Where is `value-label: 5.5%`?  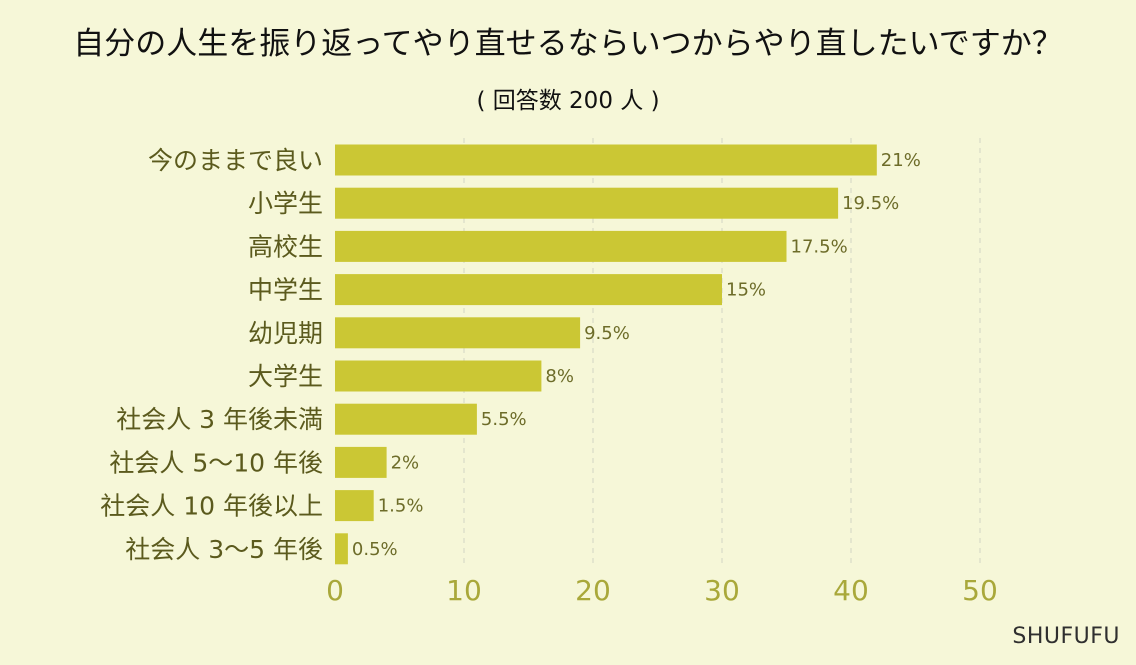 value-label: 5.5% is located at coordinates (504, 419).